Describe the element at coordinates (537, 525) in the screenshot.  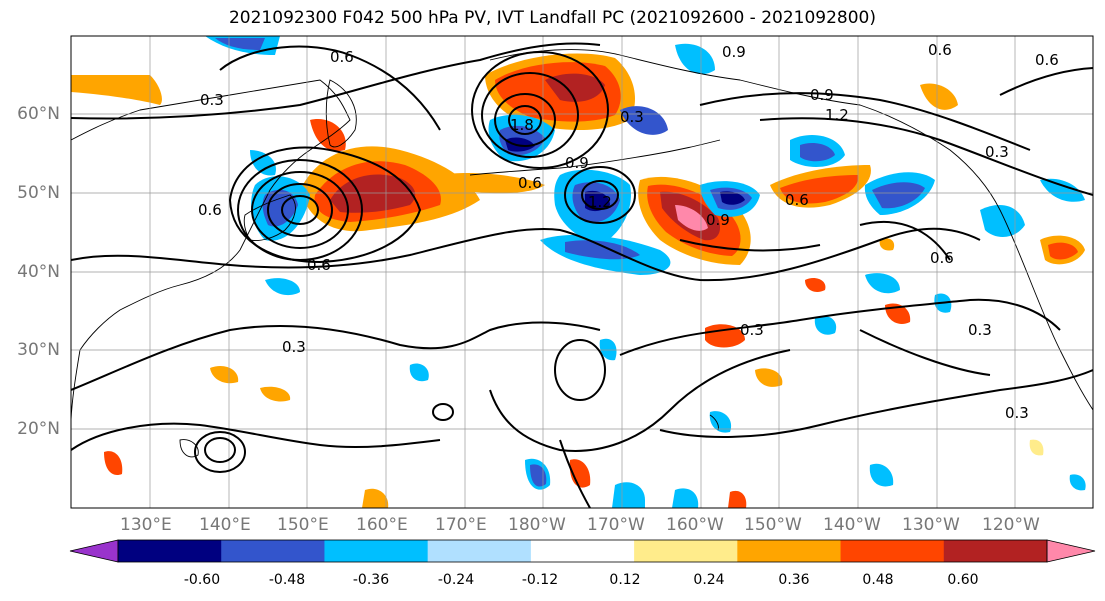
I see `lon-label: 180°W` at that location.